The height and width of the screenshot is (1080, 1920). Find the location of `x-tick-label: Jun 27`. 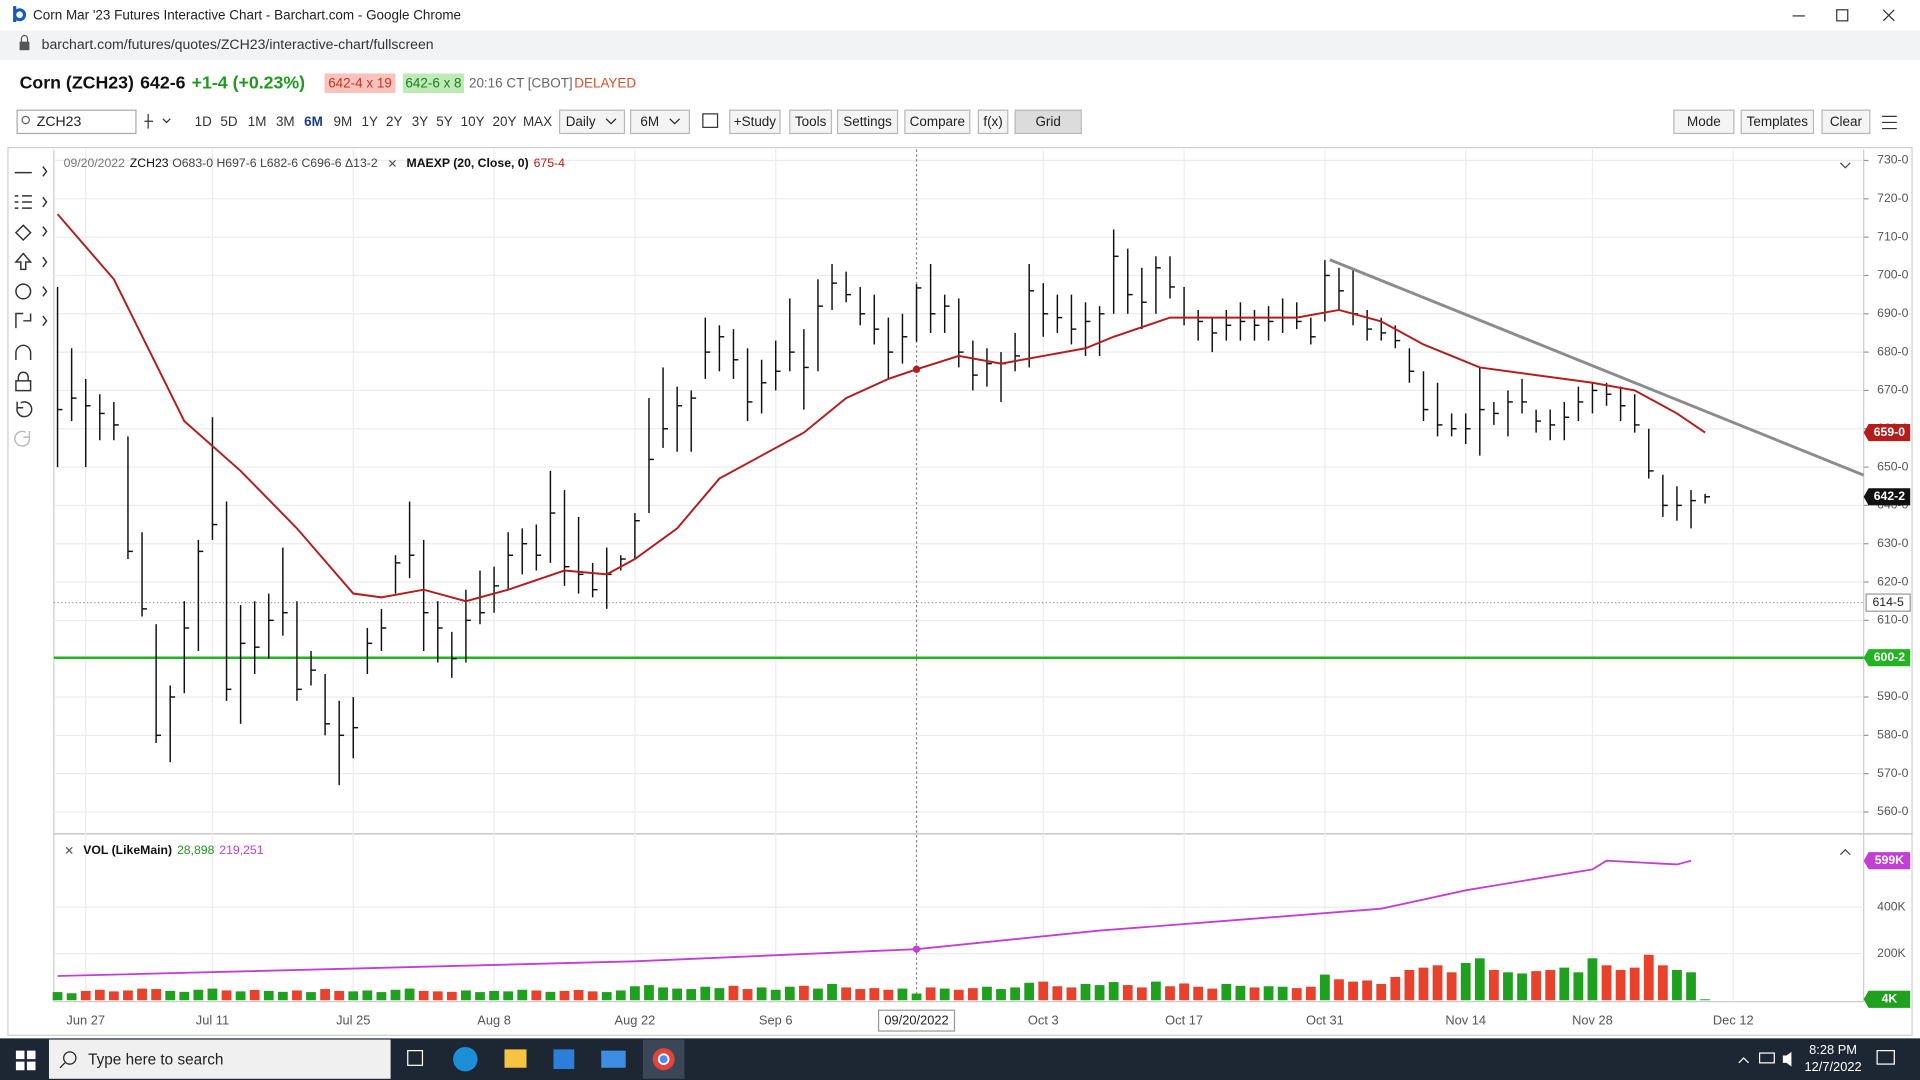

x-tick-label: Jun 27 is located at coordinates (85, 1020).